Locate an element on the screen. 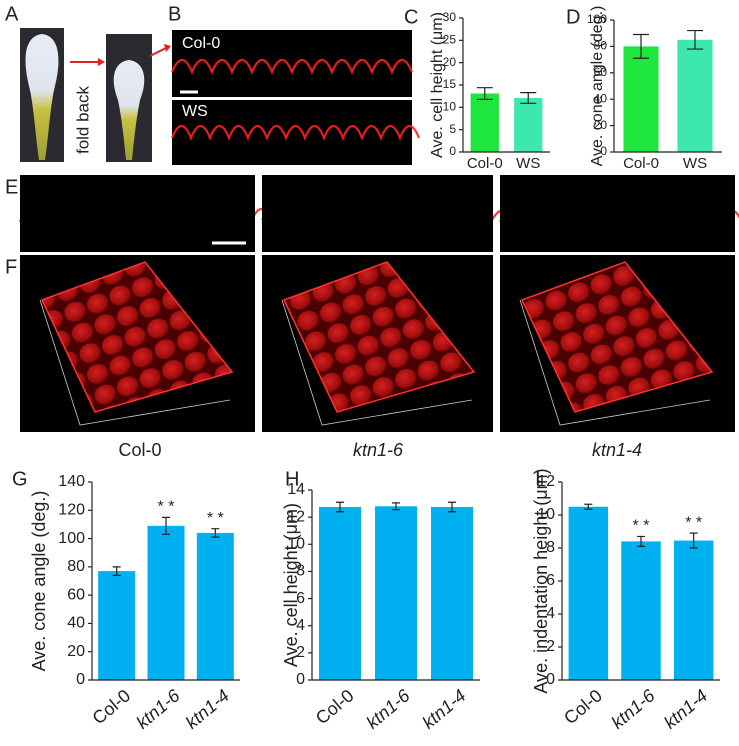 This screenshot has height=746, width=739. y-tick-label: 140 is located at coordinates (71, 481).